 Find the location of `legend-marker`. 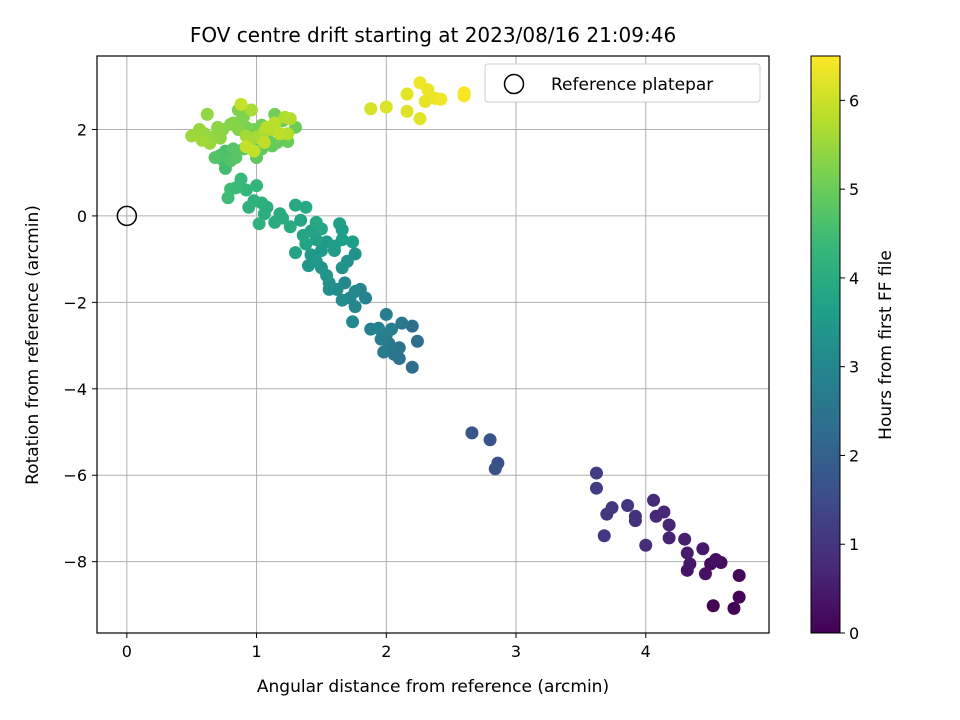

legend-marker is located at coordinates (514, 84).